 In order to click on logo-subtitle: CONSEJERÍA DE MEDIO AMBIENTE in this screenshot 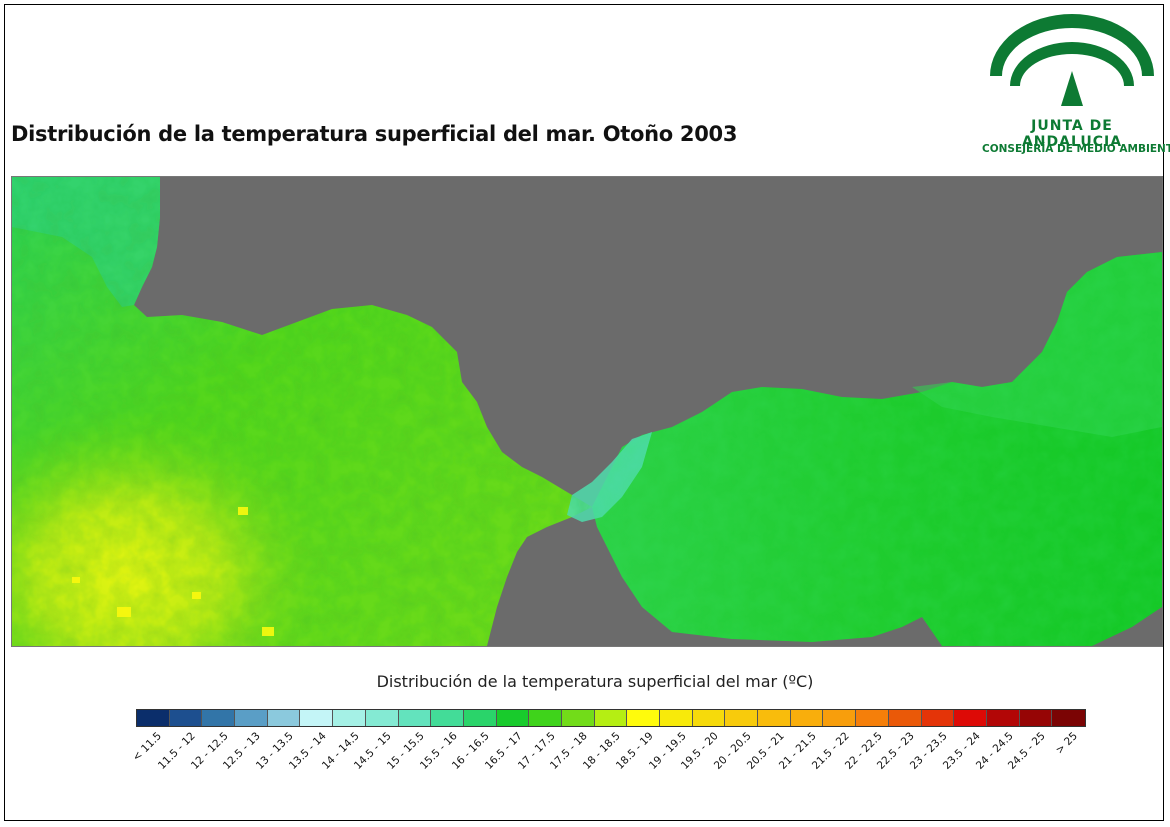, I will do `click(1076, 149)`.